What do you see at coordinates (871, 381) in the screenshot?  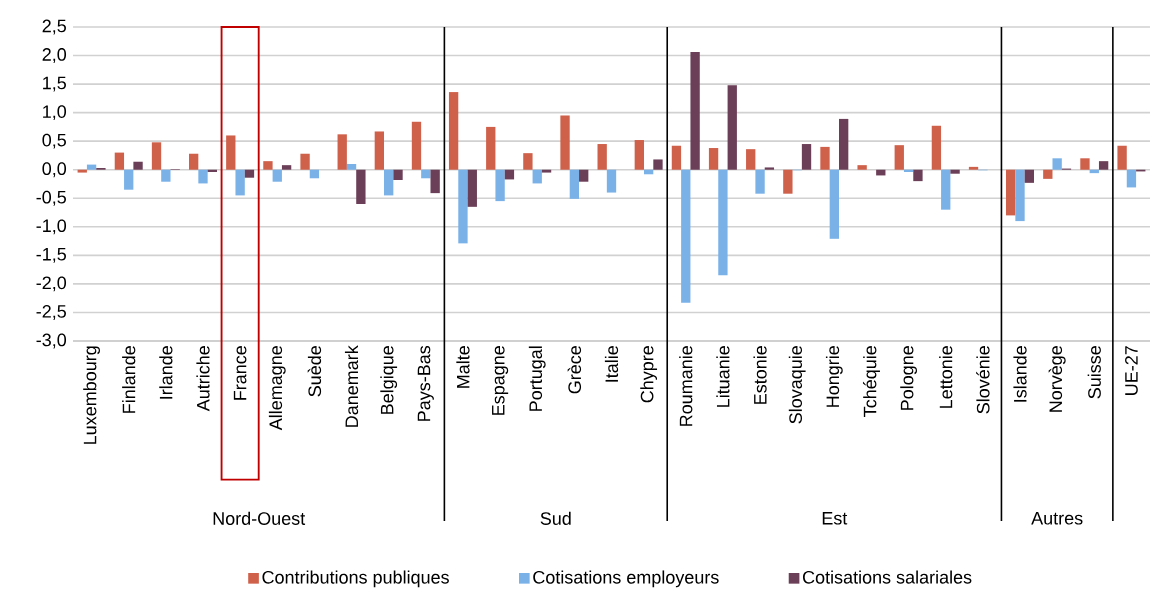 I see `x-tick-label: Tchéquie` at bounding box center [871, 381].